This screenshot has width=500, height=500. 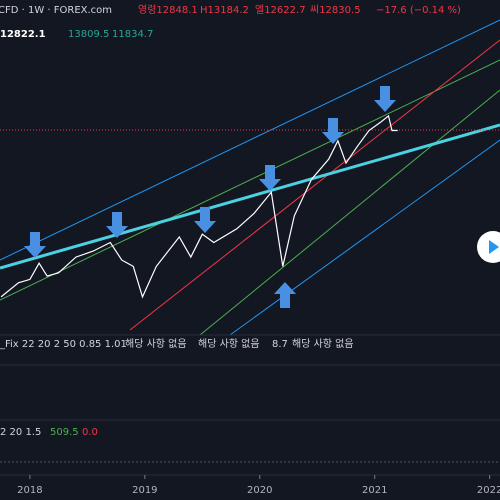 I want to click on overlay-value: 12822.1, so click(x=23, y=34).